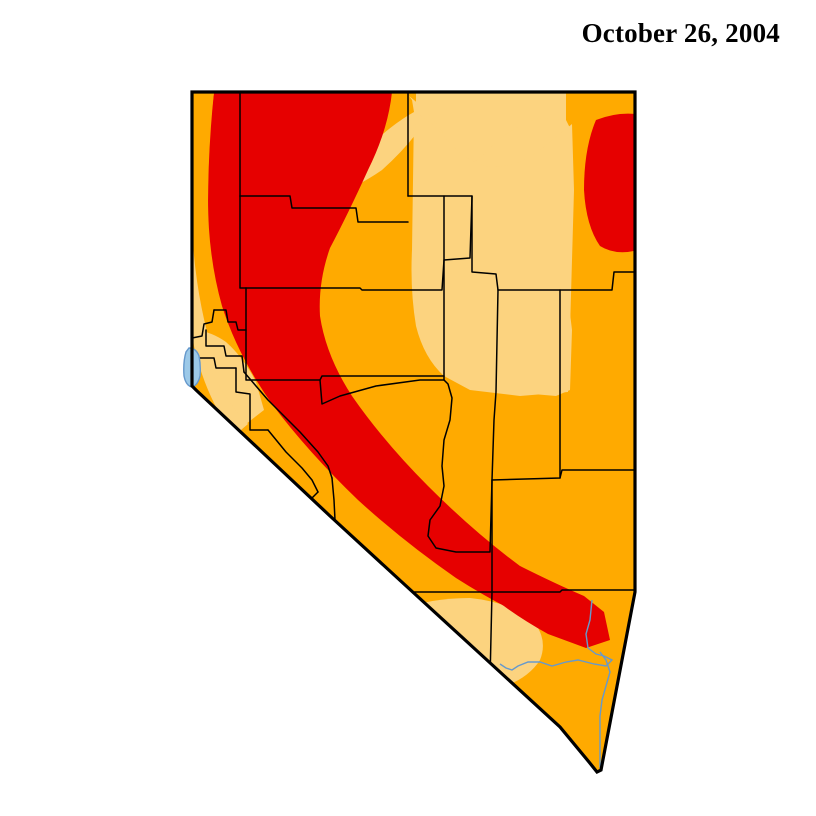 Image resolution: width=816 pixels, height=816 pixels. Describe the element at coordinates (225, 351) in the screenshot. I see `county-line-carson-city` at that location.